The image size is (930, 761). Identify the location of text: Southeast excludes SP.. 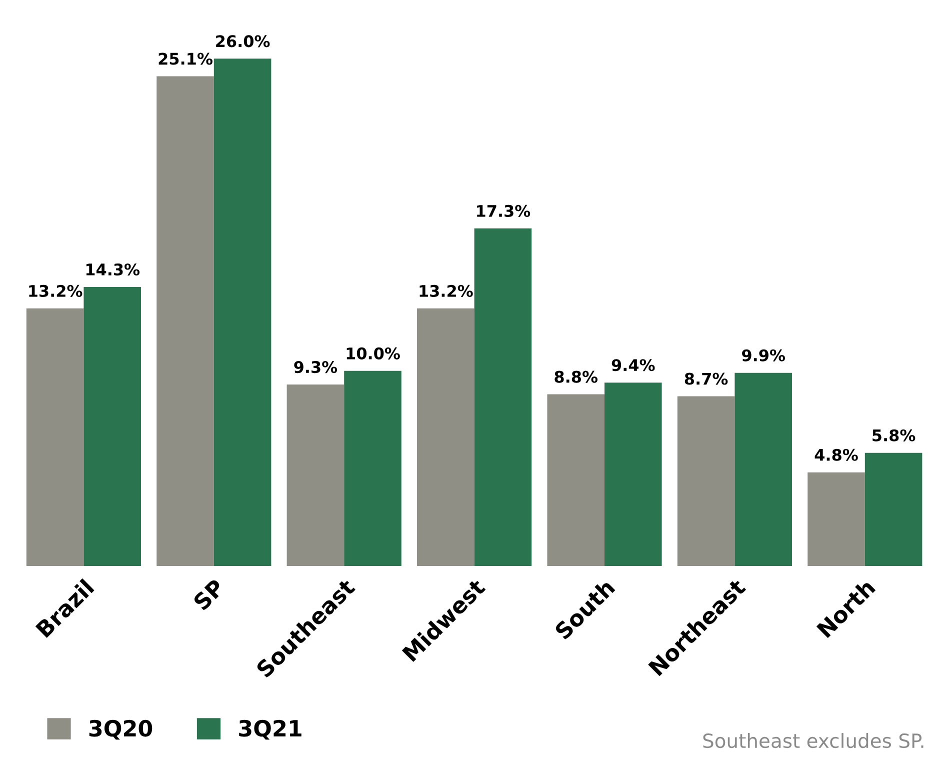
(813, 740).